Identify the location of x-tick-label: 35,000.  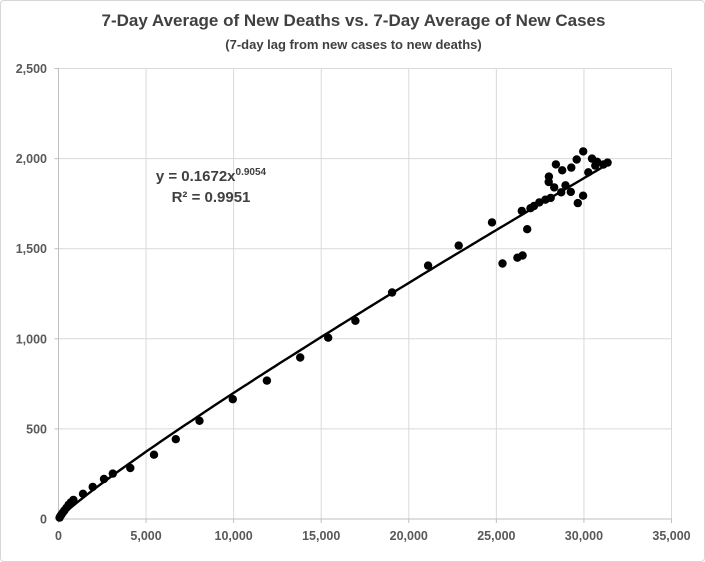
(671, 536).